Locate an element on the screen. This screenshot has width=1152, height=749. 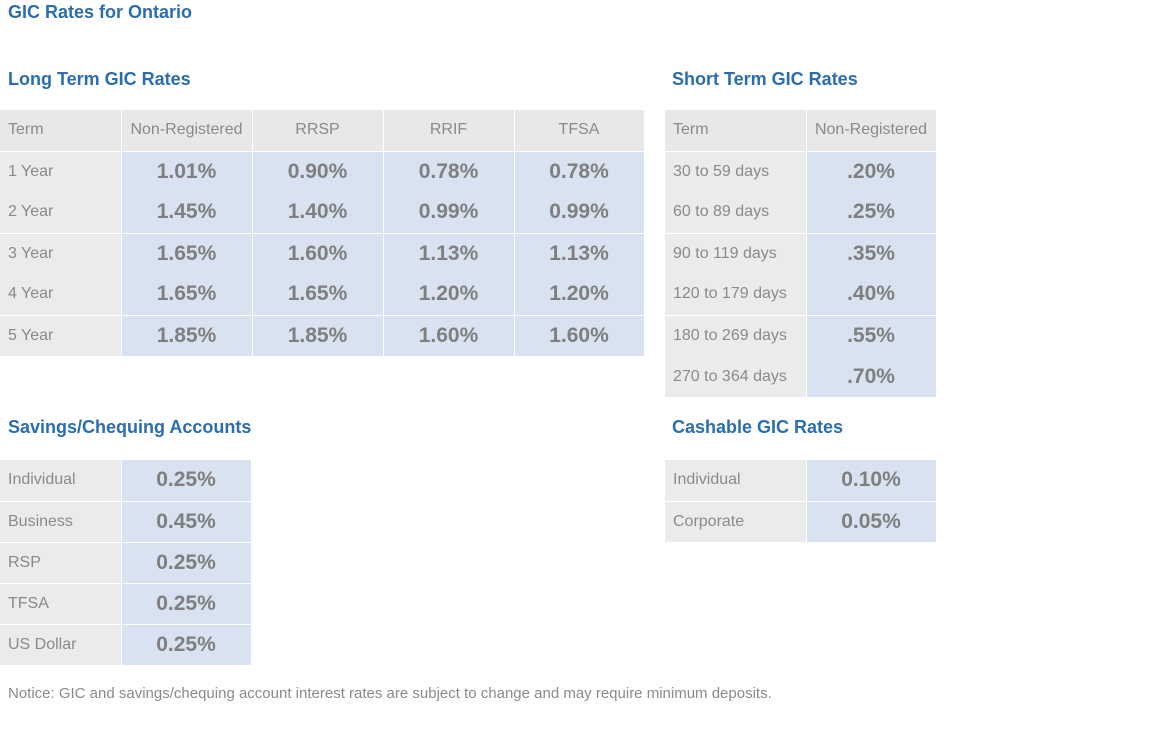
account-label: RSP is located at coordinates (61, 563).